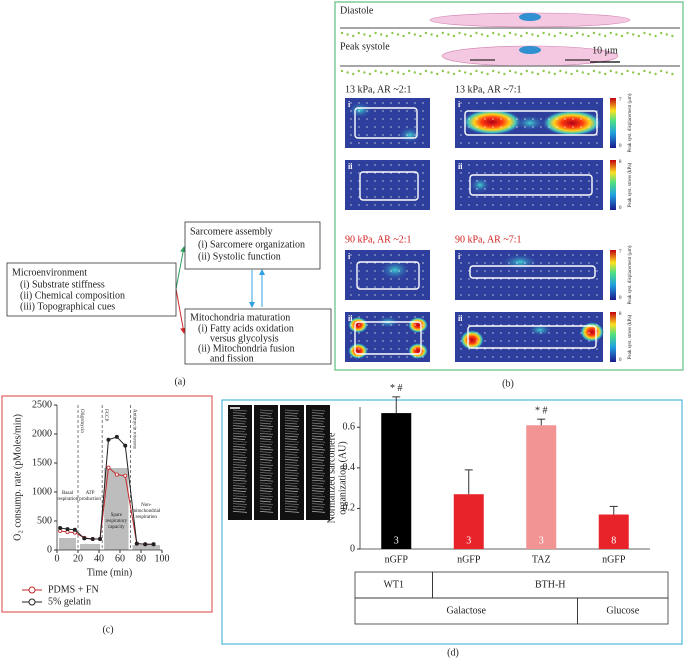 This screenshot has width=687, height=660. I want to click on x-tick-label: 40, so click(99, 558).